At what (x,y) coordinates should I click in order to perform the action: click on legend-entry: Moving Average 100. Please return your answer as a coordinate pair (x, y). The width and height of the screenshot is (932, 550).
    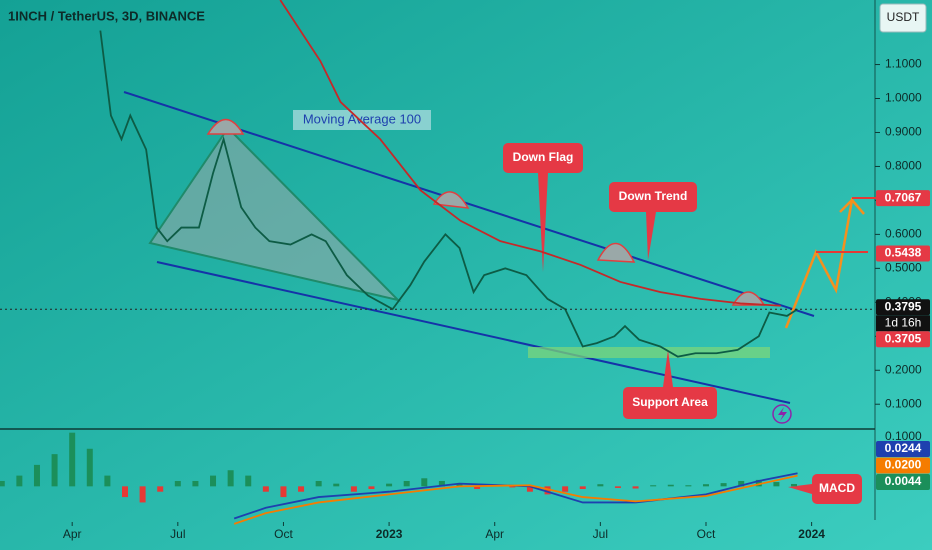
    Looking at the image, I should click on (362, 118).